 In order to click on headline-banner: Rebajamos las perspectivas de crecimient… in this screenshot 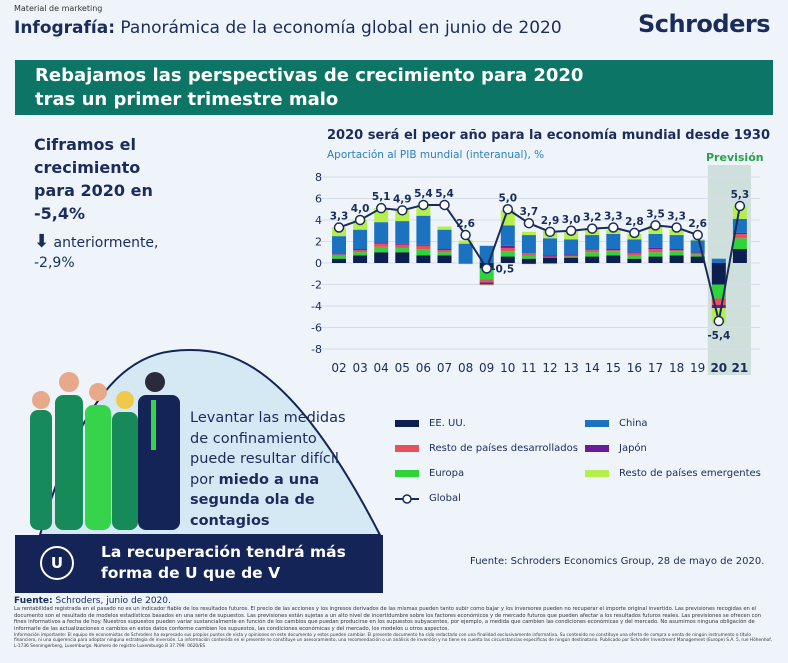, I will do `click(394, 87)`.